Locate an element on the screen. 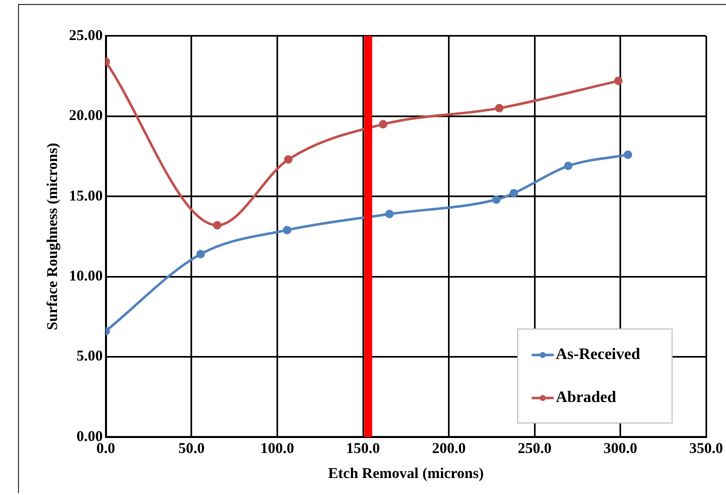  x-tick-label: 300.0 is located at coordinates (620, 448).